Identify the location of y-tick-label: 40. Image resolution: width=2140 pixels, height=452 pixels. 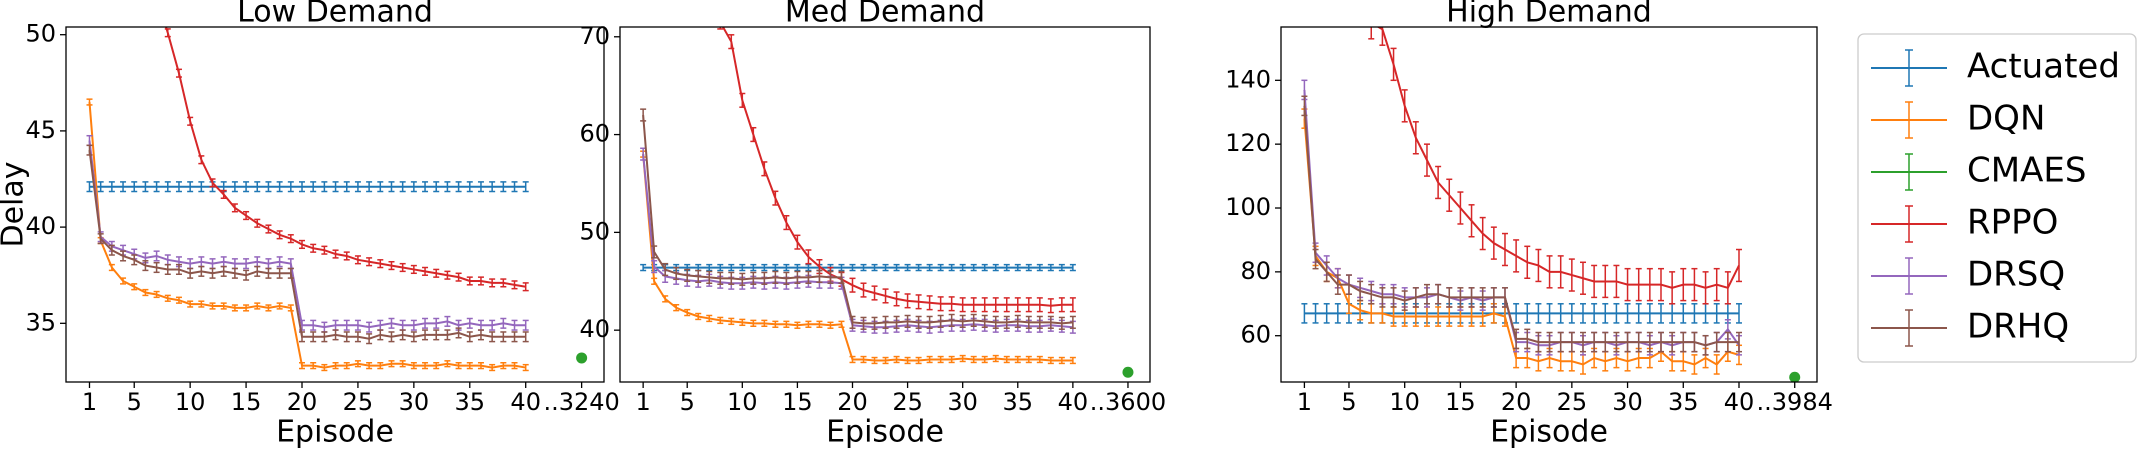
(40, 226).